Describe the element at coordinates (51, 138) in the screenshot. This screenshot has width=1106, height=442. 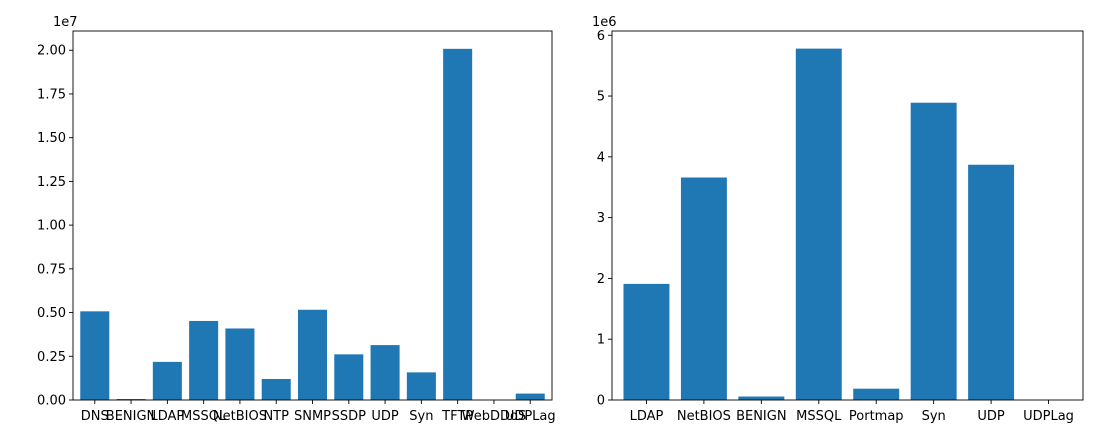
I see `y-tick-label: 1.50` at that location.